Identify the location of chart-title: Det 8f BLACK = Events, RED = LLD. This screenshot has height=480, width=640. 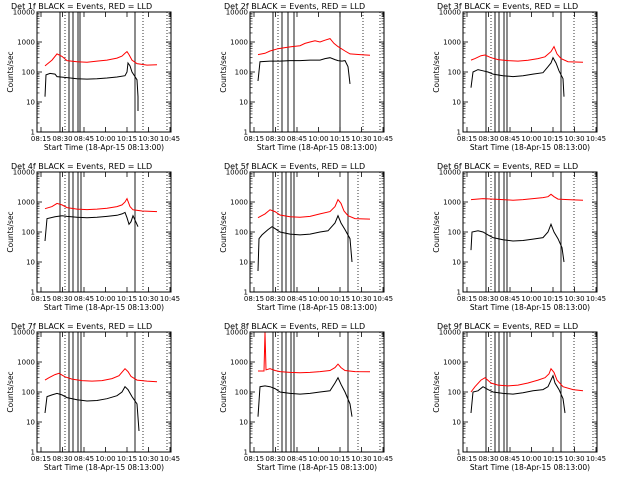
(294, 326).